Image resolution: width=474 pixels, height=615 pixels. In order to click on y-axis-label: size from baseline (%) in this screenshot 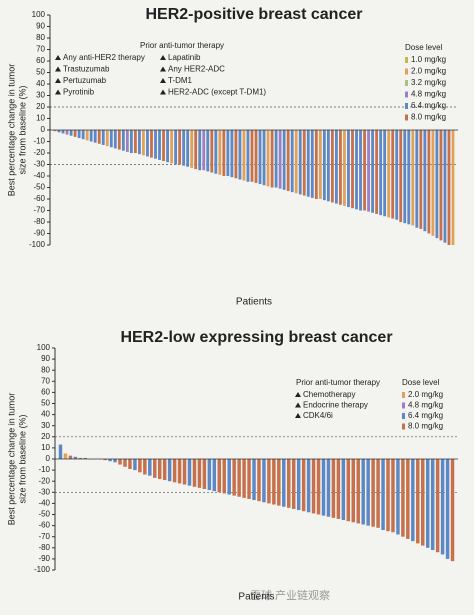, I will do `click(22, 458)`.